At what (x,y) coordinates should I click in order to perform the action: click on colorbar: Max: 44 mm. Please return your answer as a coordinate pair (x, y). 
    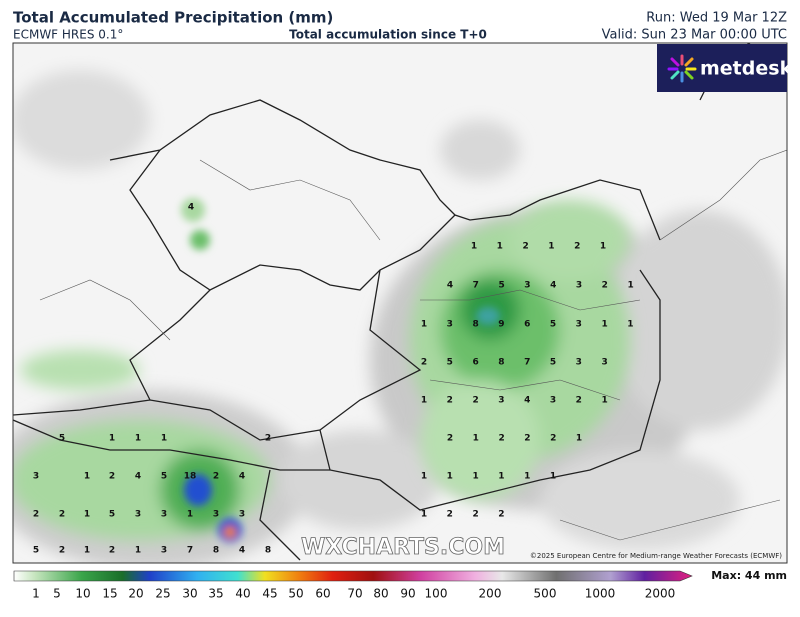
    Looking at the image, I should click on (400, 575).